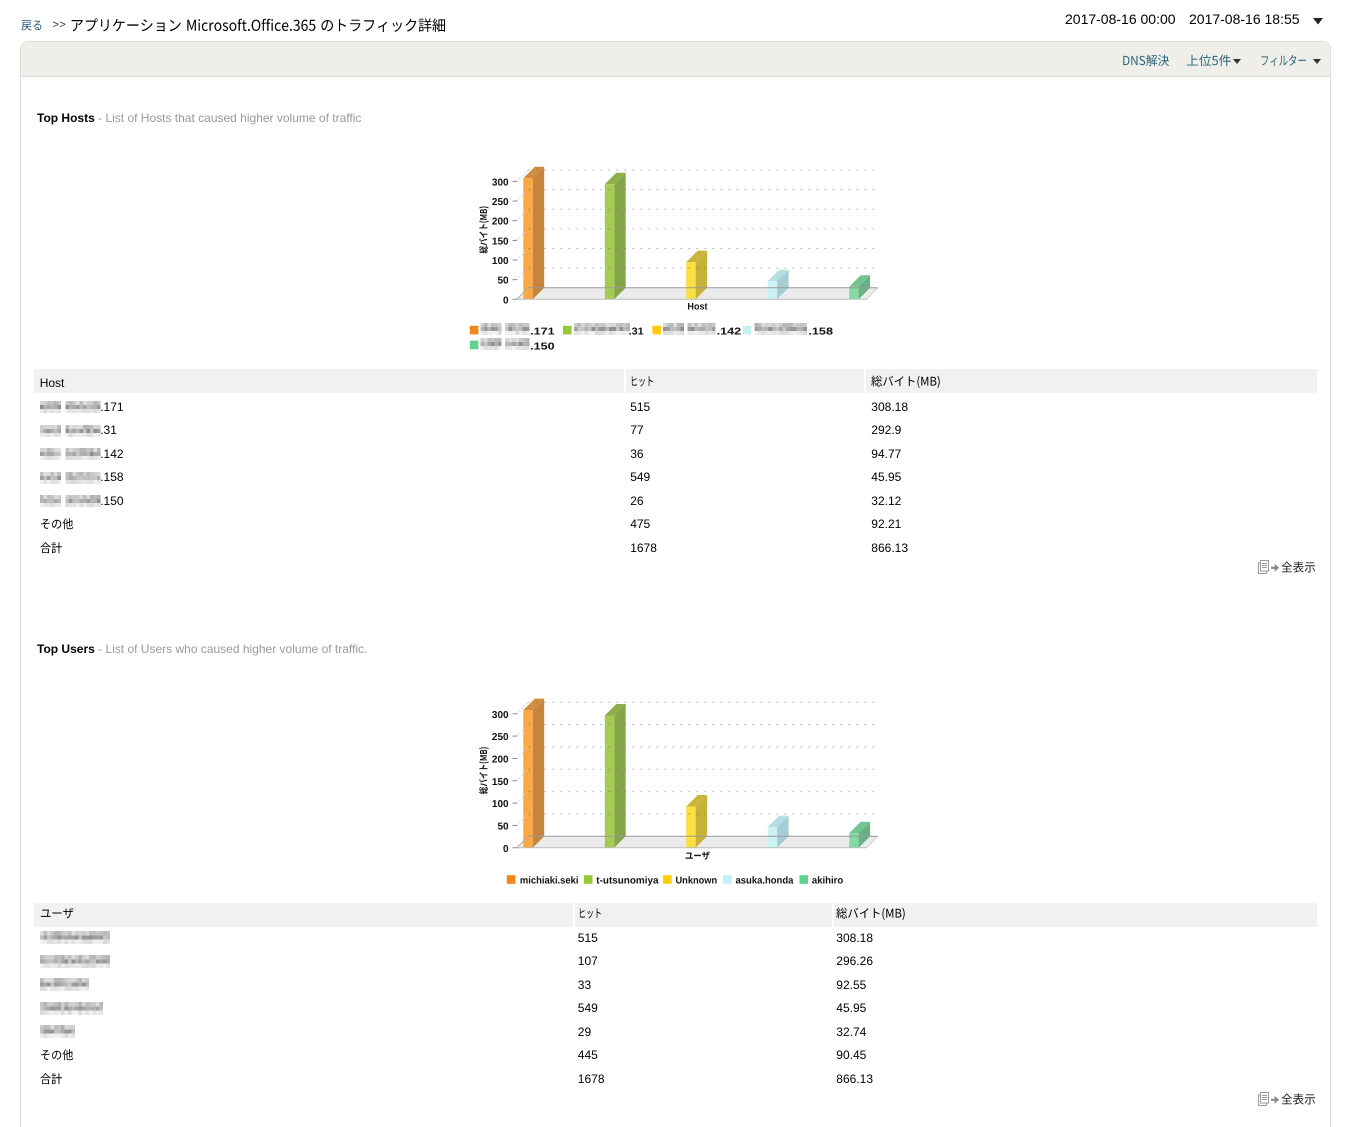 Image resolution: width=1351 pixels, height=1127 pixels. What do you see at coordinates (627, 881) in the screenshot?
I see `svg-text: t-utsunomiya` at bounding box center [627, 881].